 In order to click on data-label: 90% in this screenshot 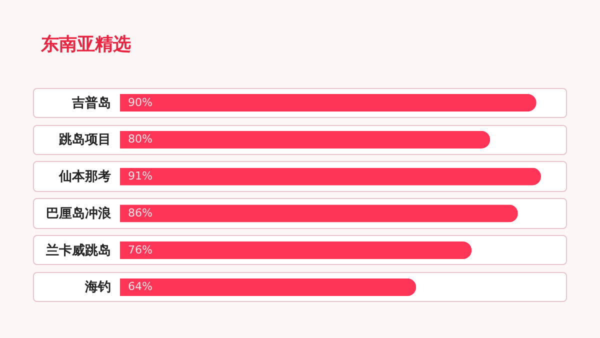, I will do `click(140, 102)`.